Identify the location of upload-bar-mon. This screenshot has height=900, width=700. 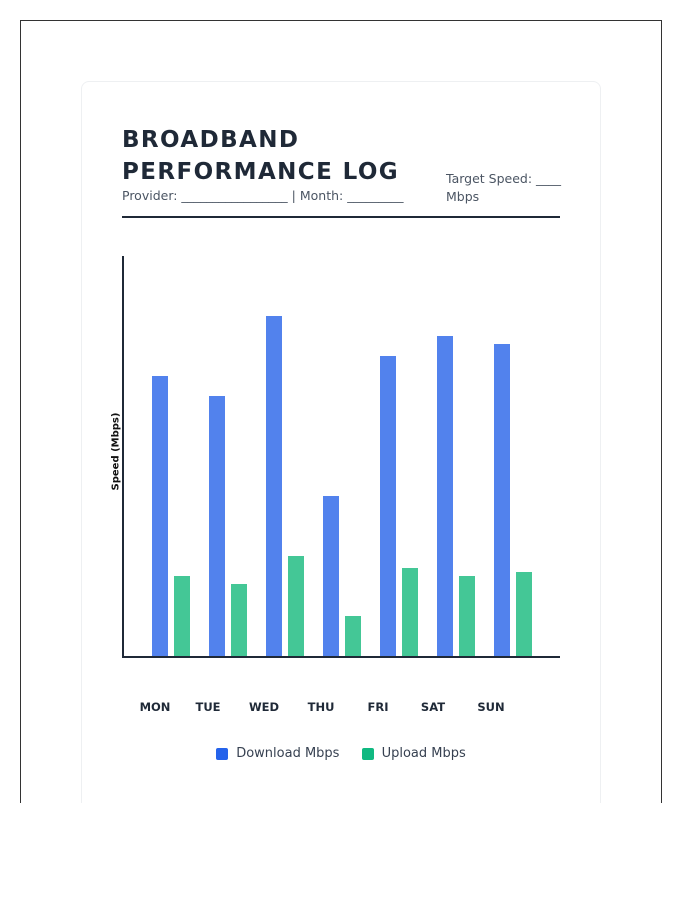
(182, 616).